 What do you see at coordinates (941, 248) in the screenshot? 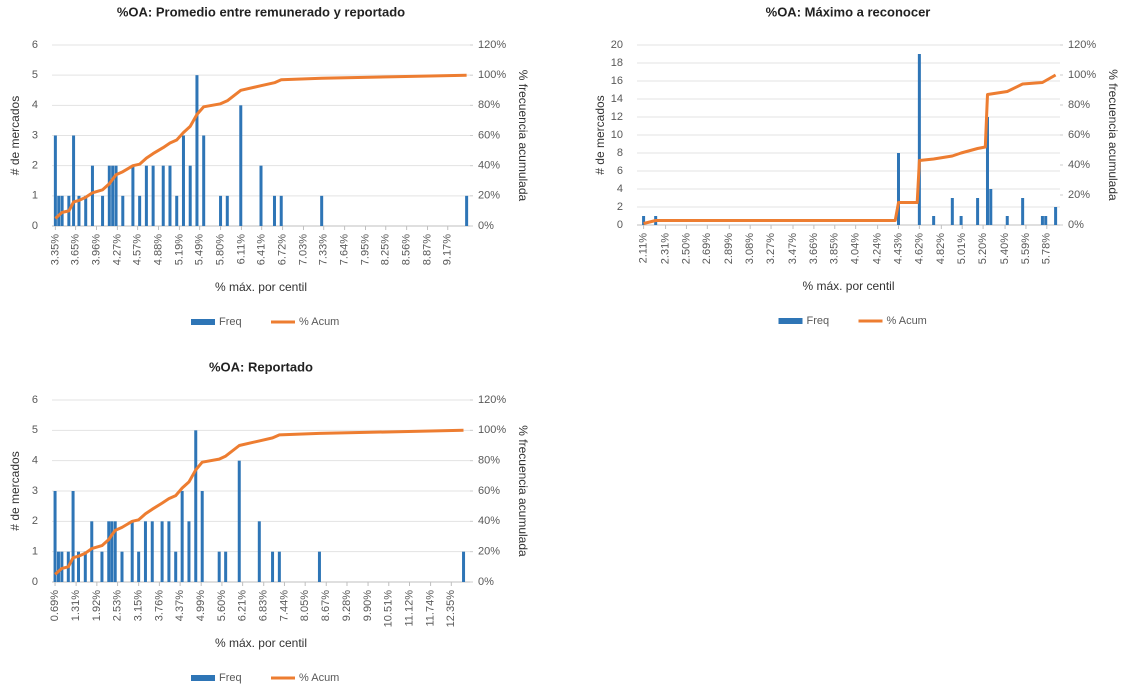
I see `x-tick-label: 4.82%` at bounding box center [941, 248].